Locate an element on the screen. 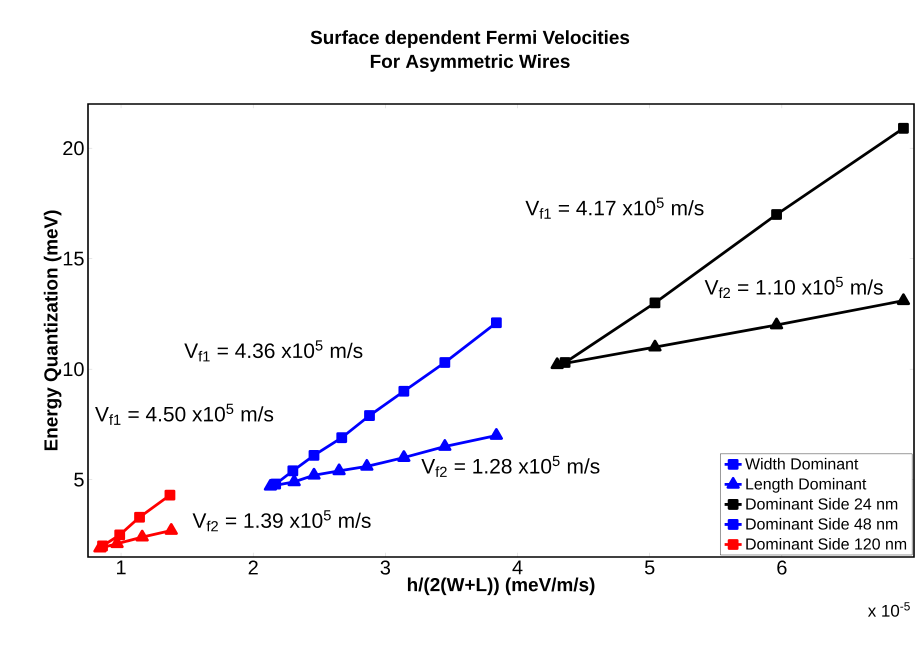  x-tick-label: 4 is located at coordinates (517, 567).